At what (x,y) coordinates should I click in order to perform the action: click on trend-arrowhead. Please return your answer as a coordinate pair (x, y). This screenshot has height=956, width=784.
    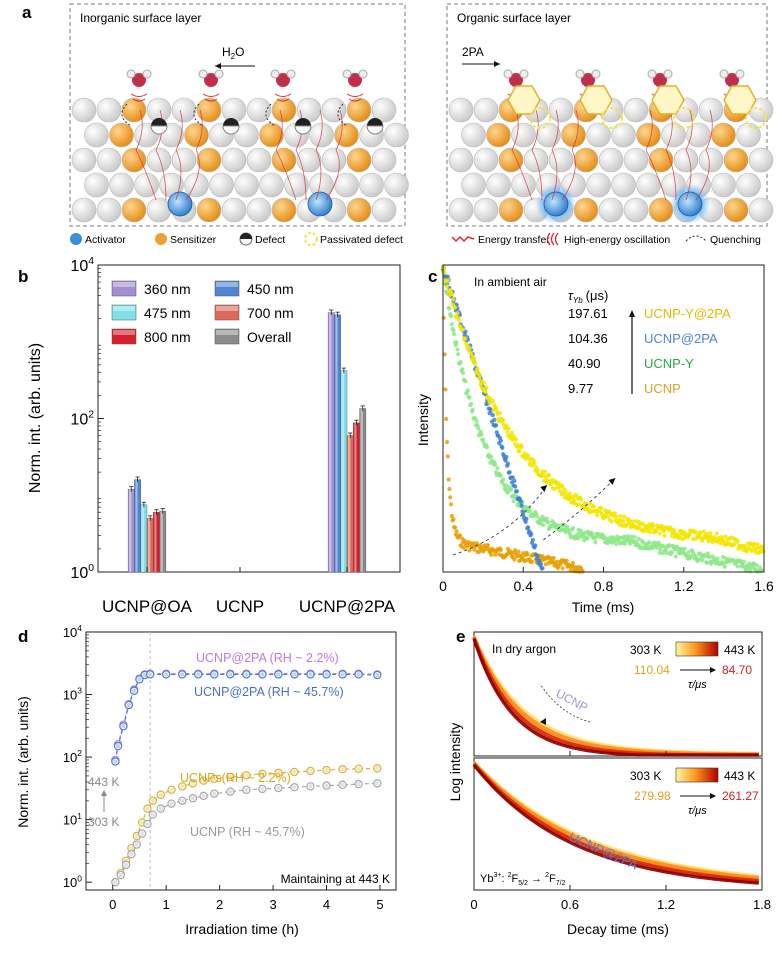
    Looking at the image, I should click on (612, 481).